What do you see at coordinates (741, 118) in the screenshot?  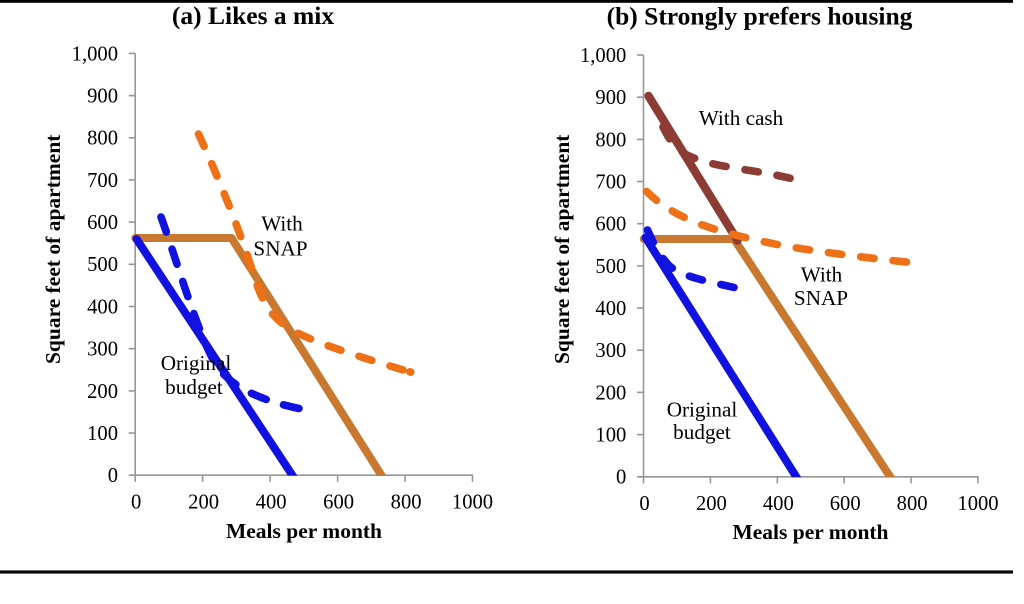 I see `svg-text: With cash` at bounding box center [741, 118].